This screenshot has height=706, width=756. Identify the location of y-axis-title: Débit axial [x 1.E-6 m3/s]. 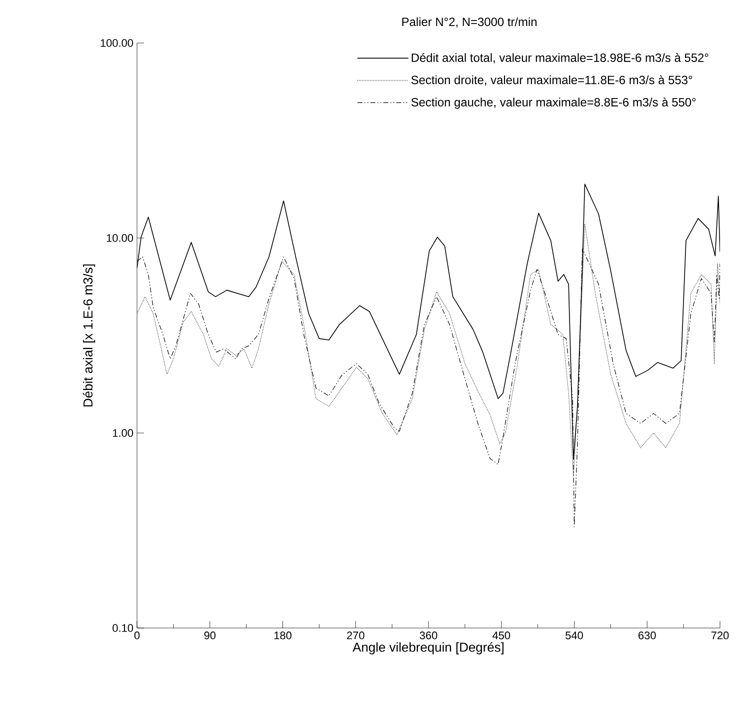
(89, 335).